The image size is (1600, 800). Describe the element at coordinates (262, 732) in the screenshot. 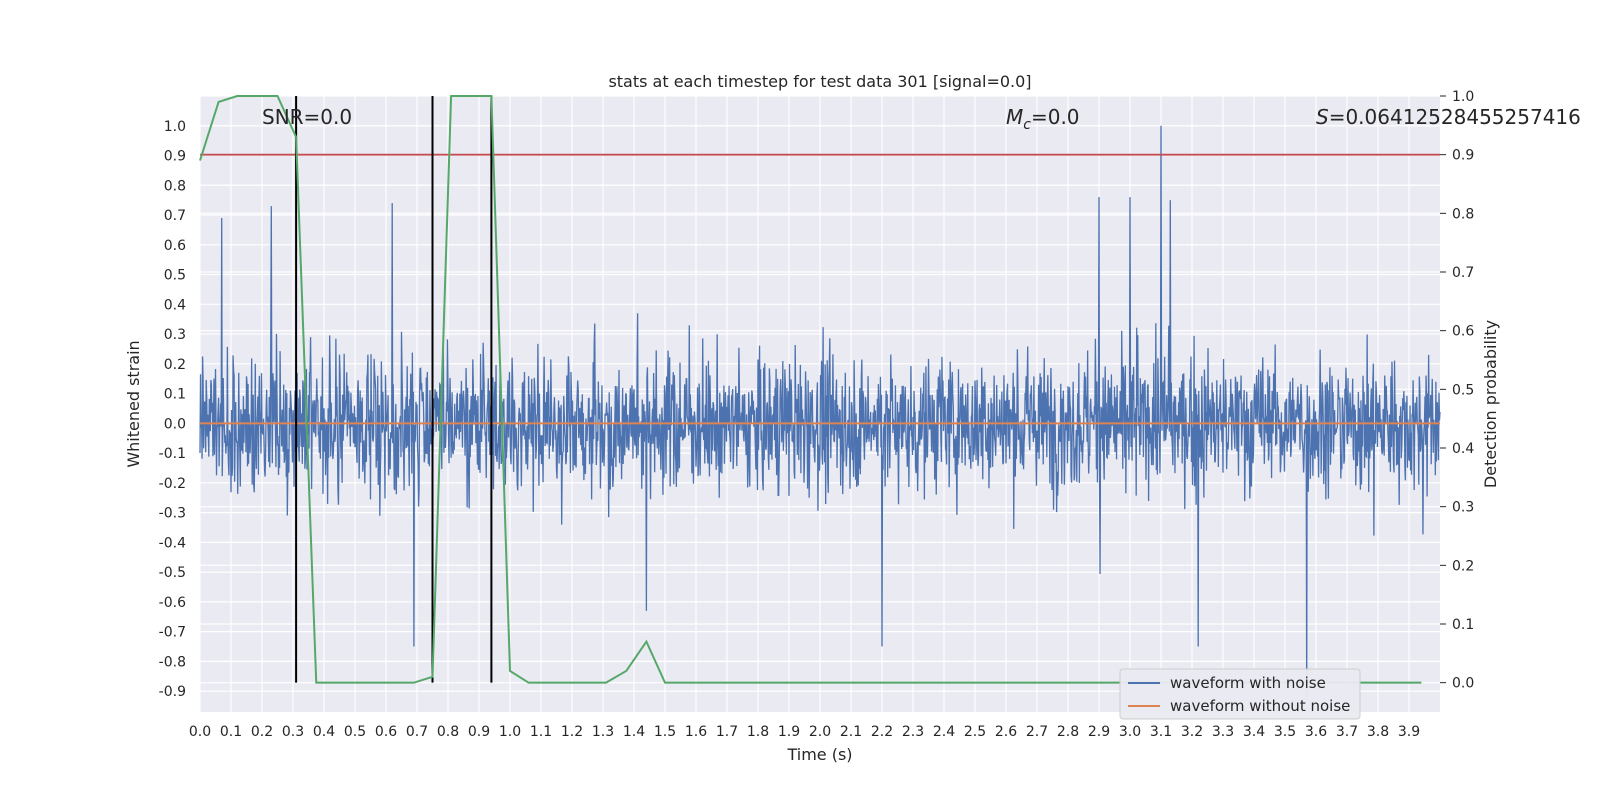

I see `x-tick-label: 0.2` at that location.